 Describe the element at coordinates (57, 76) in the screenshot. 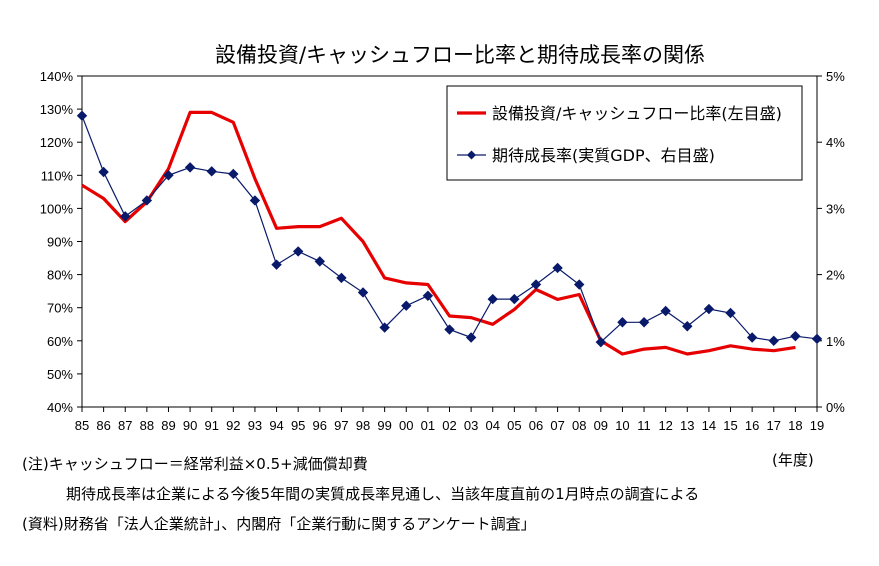

I see `y-left-tick-label: 140%` at that location.